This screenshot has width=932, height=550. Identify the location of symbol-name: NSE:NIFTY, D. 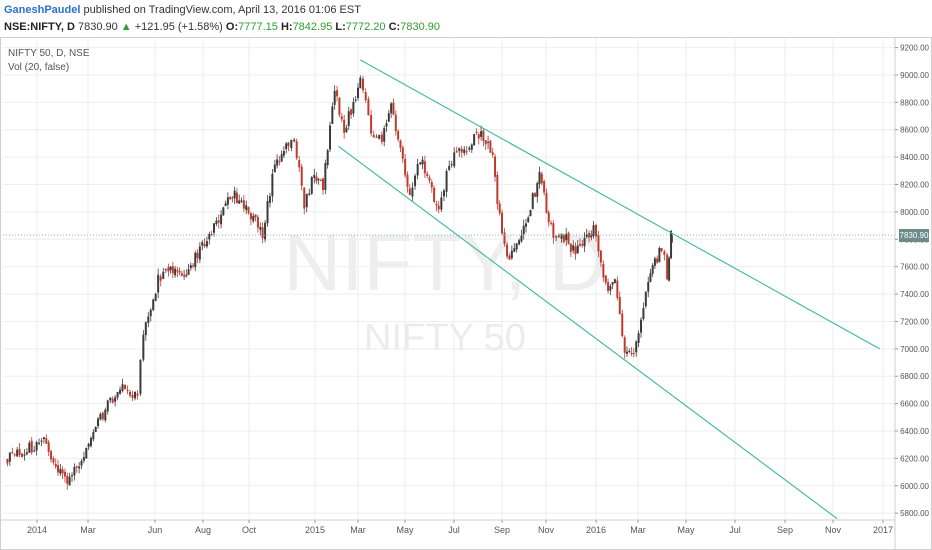
(39, 27).